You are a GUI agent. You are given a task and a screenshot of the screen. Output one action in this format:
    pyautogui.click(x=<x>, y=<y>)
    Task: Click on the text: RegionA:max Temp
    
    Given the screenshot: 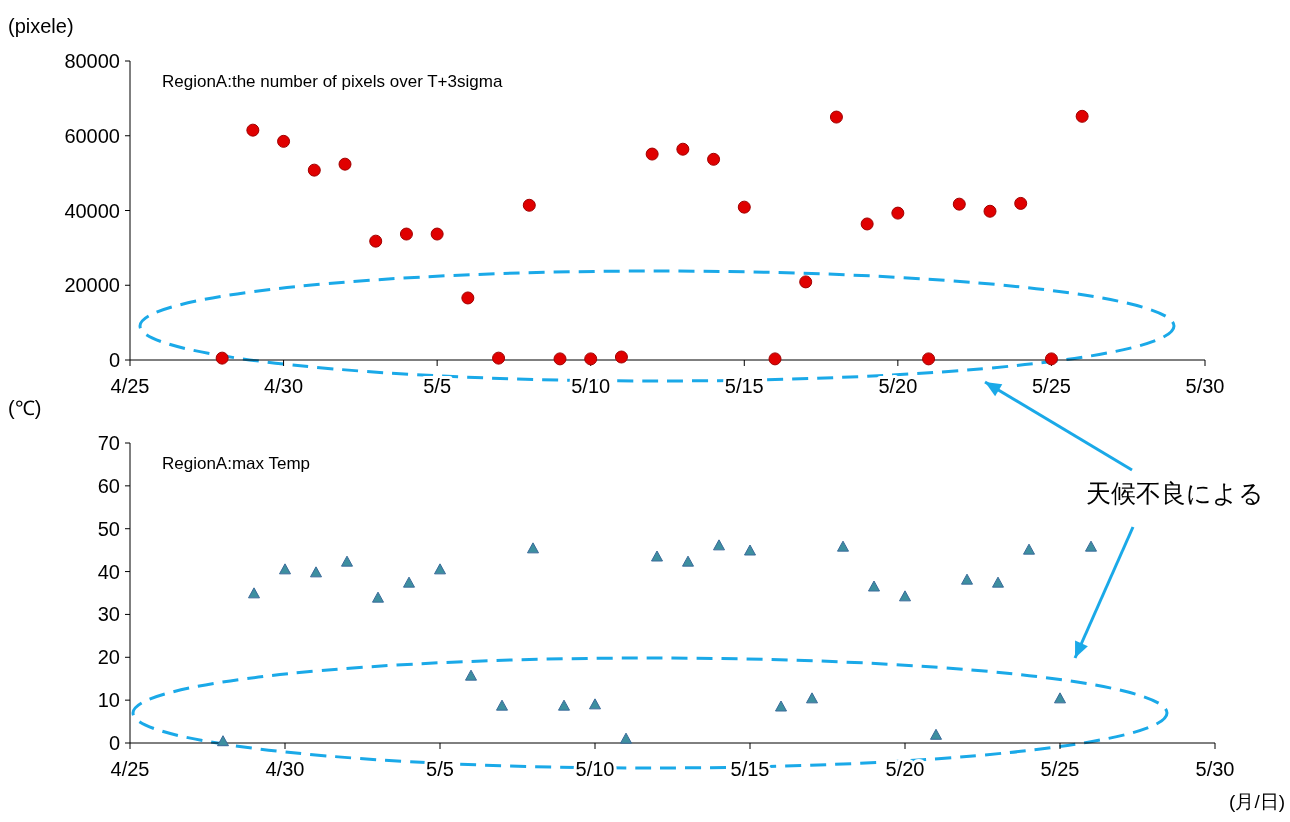 What is the action you would take?
    pyautogui.click(x=236, y=463)
    